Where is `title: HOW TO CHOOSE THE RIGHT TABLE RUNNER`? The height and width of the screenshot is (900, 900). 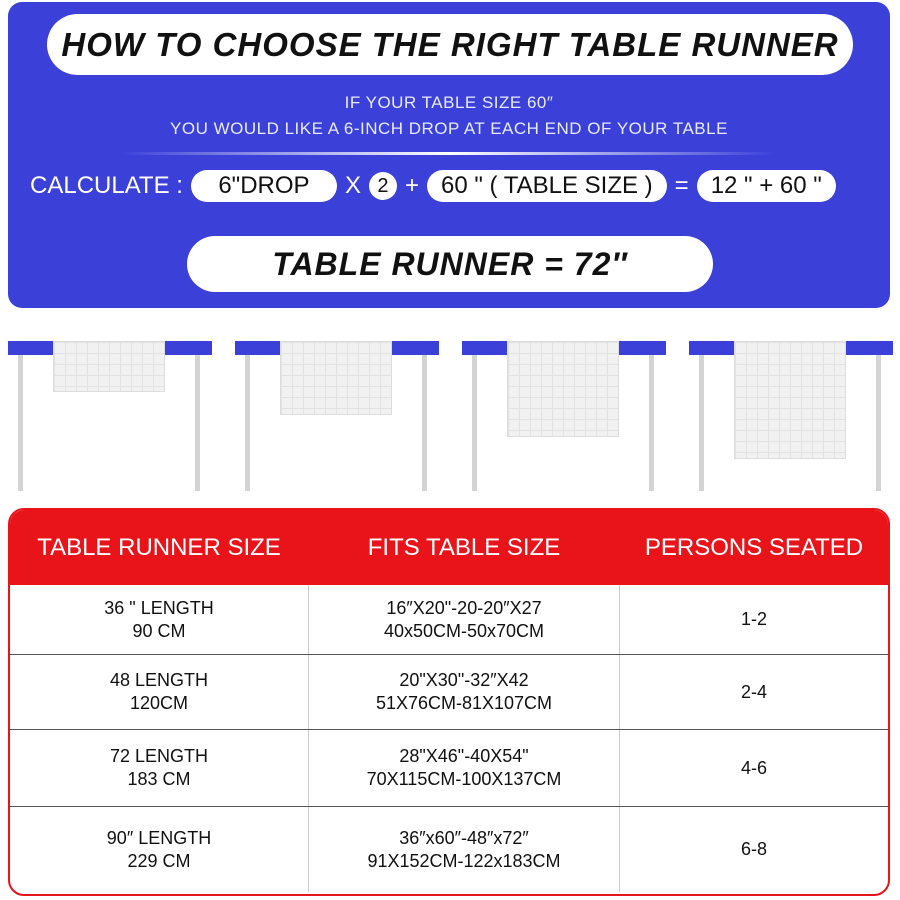 title: HOW TO CHOOSE THE RIGHT TABLE RUNNER is located at coordinates (450, 44).